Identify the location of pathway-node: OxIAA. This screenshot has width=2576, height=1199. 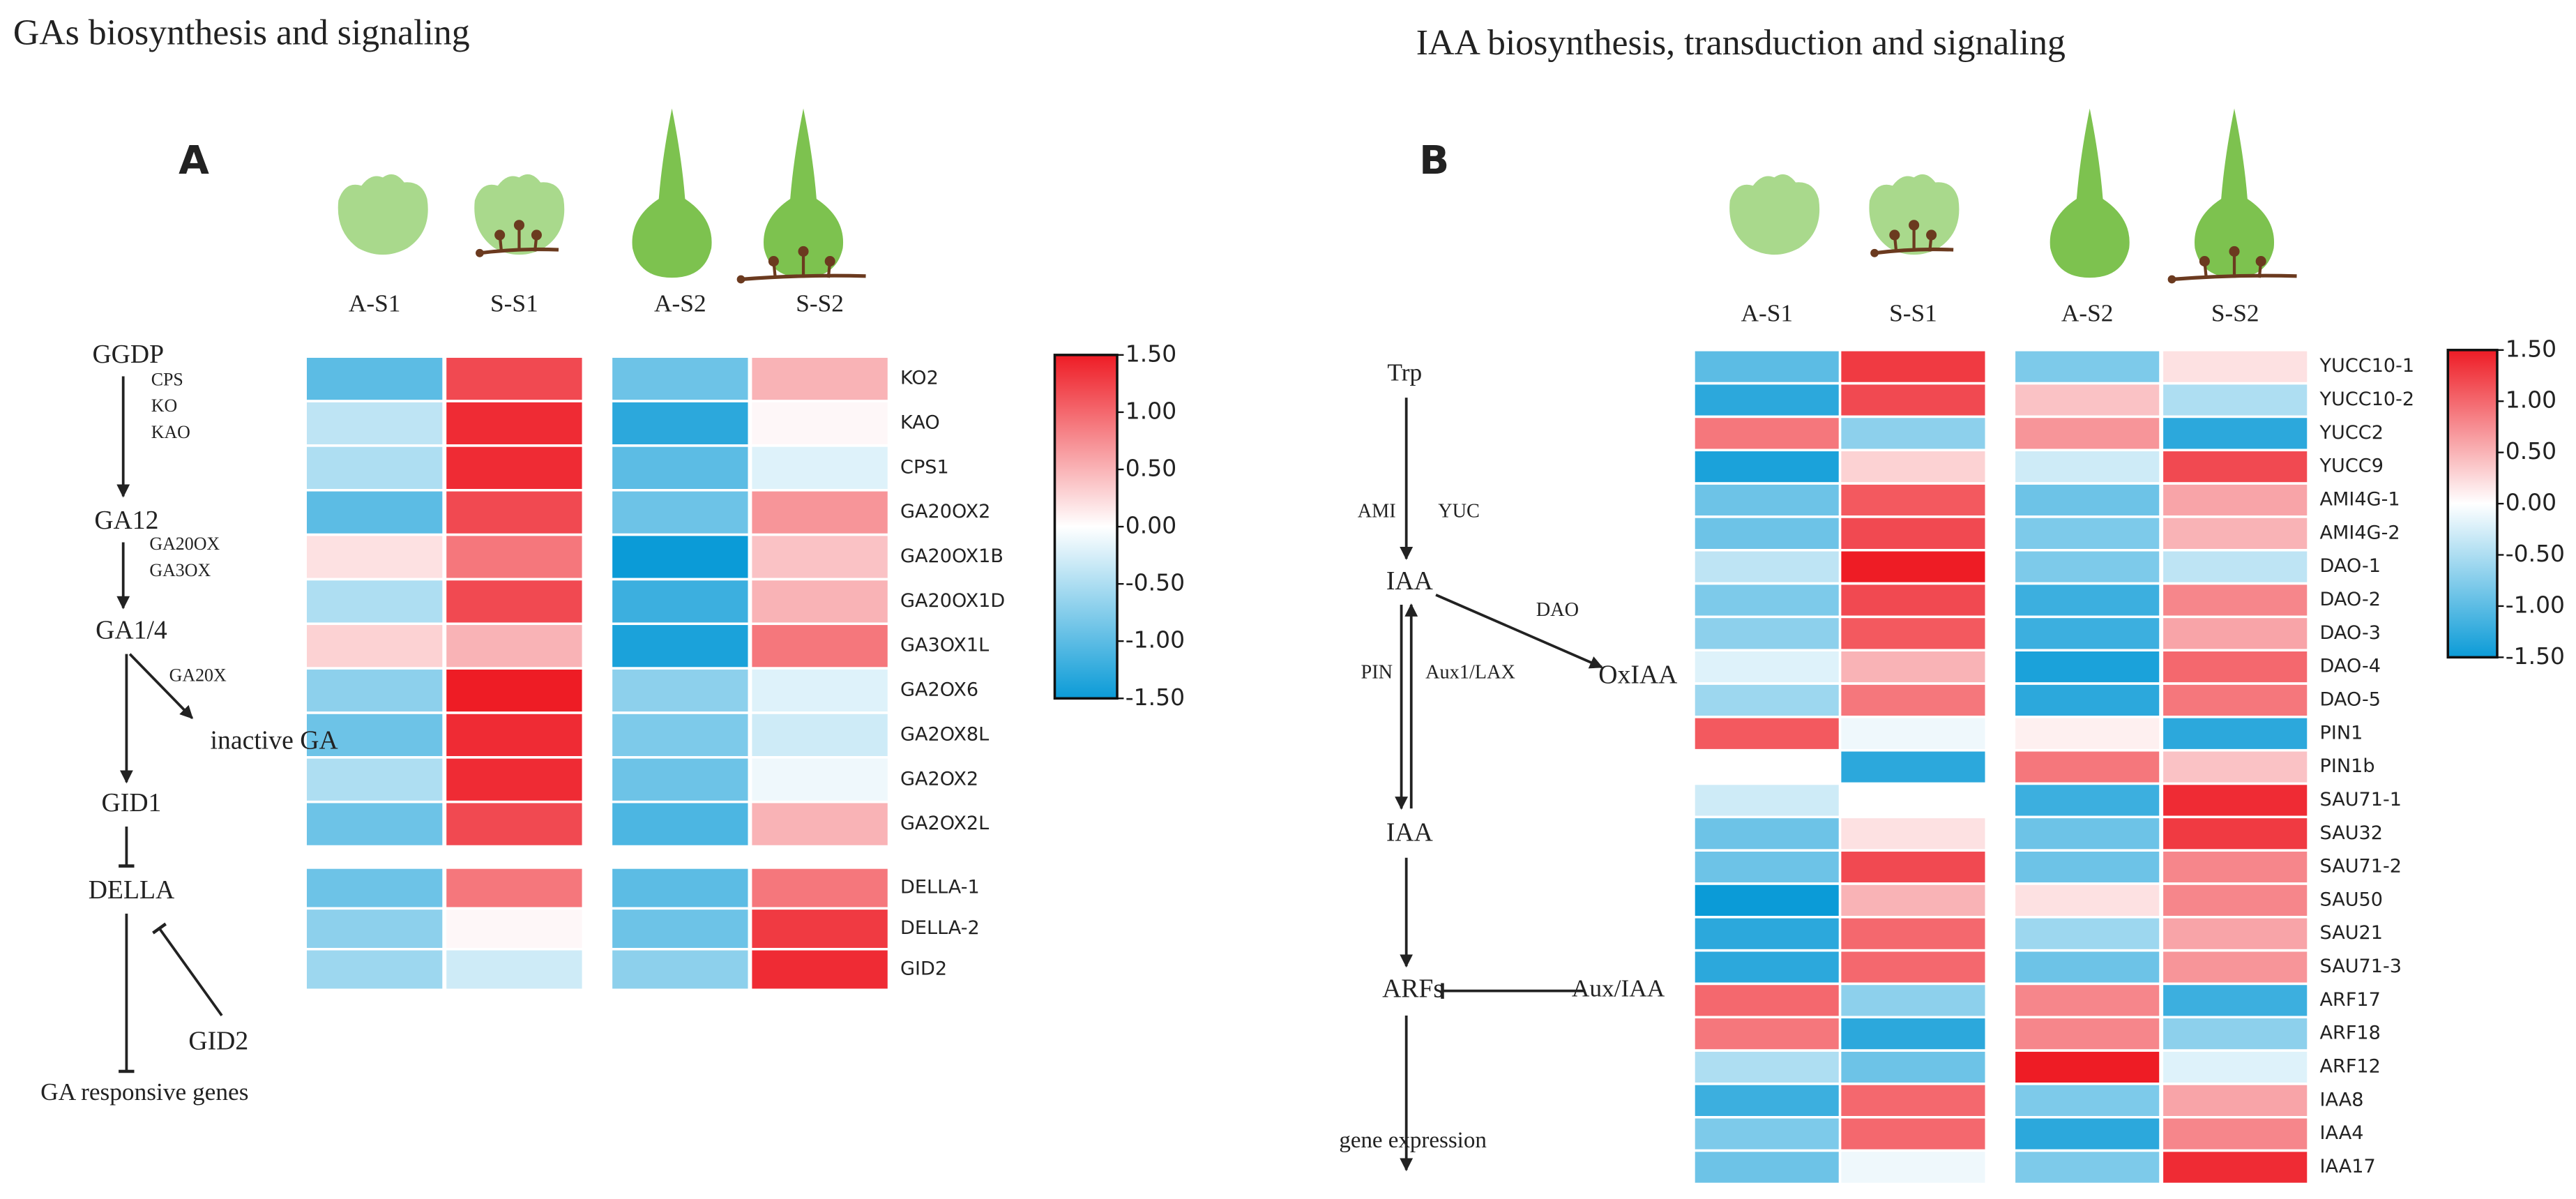
(1637, 674).